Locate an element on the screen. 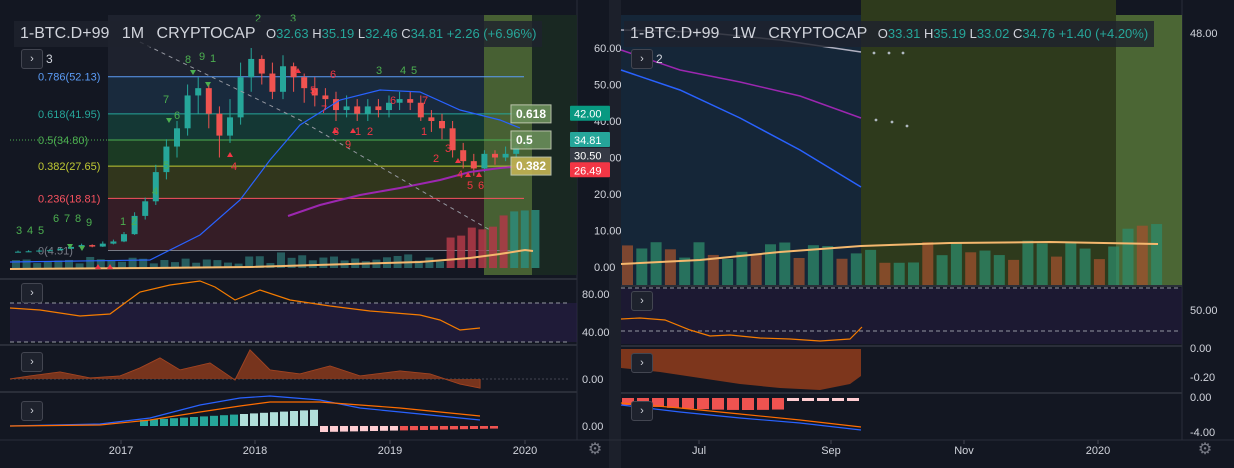 This screenshot has height=468, width=1234. macd-scale: 0.00 is located at coordinates (592, 427).